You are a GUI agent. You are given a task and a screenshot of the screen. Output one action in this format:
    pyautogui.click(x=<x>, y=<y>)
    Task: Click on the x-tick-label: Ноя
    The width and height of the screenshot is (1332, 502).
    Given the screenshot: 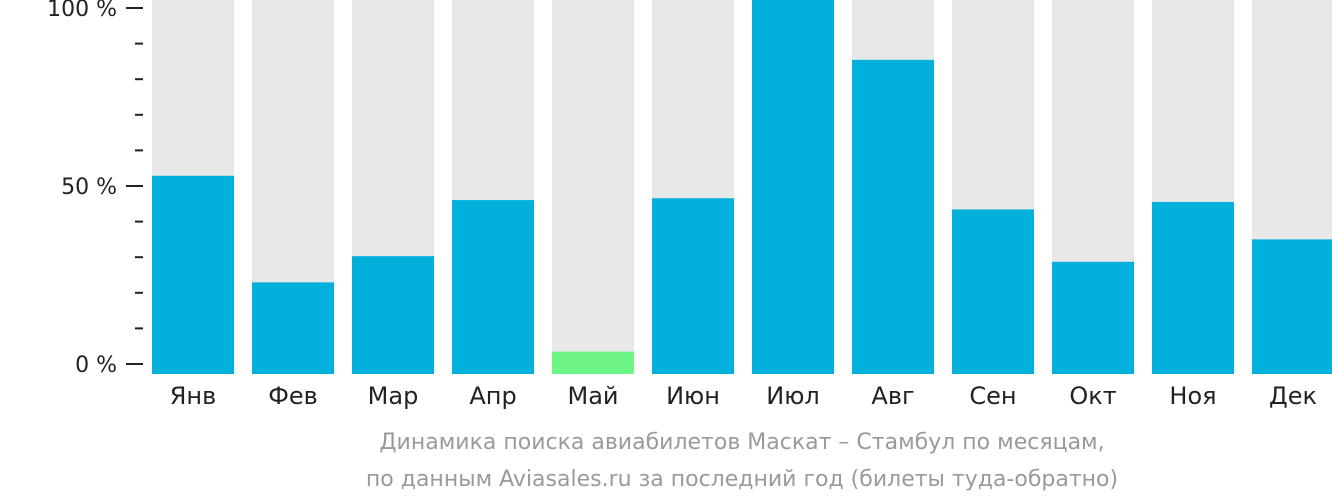 What is the action you would take?
    pyautogui.click(x=1192, y=396)
    